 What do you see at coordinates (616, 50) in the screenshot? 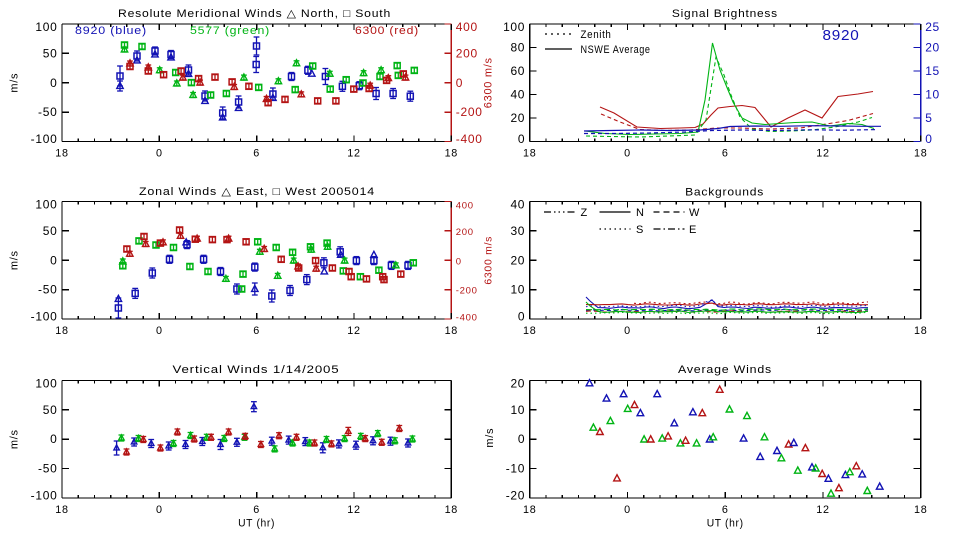
I see `svg-text: NSWE Average` at bounding box center [616, 50].